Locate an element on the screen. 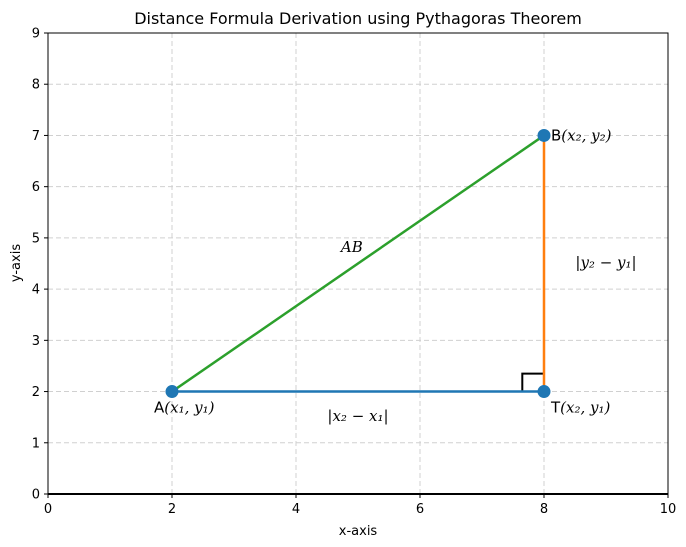 This screenshot has width=686, height=547. right-angle-marker is located at coordinates (532, 382).